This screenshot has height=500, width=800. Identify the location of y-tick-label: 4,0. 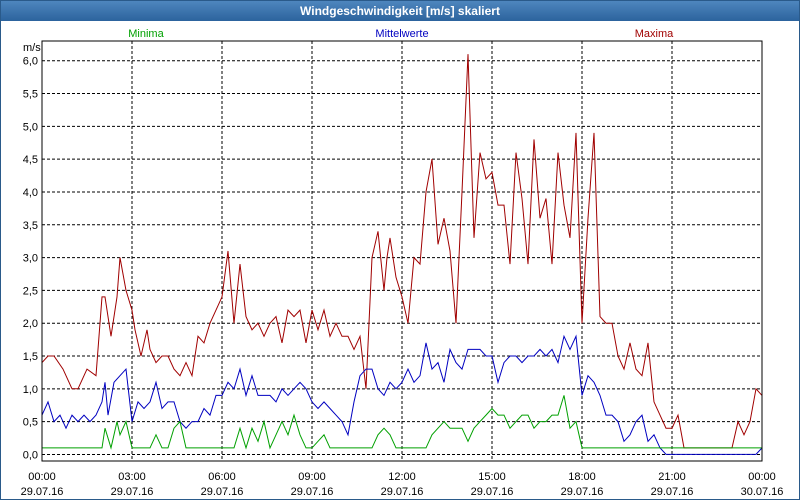
(30, 193).